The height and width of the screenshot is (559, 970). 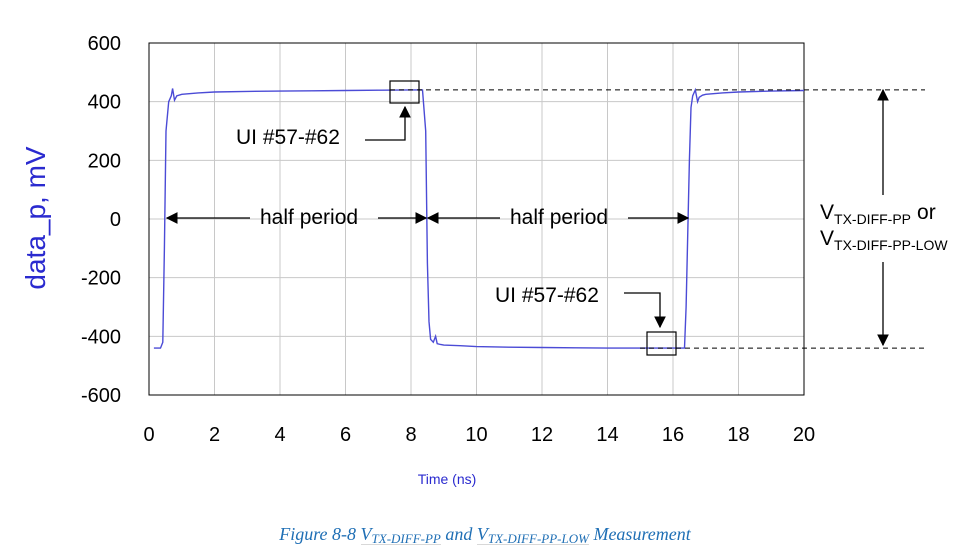 I want to click on x-tick-label: 8, so click(x=410, y=435).